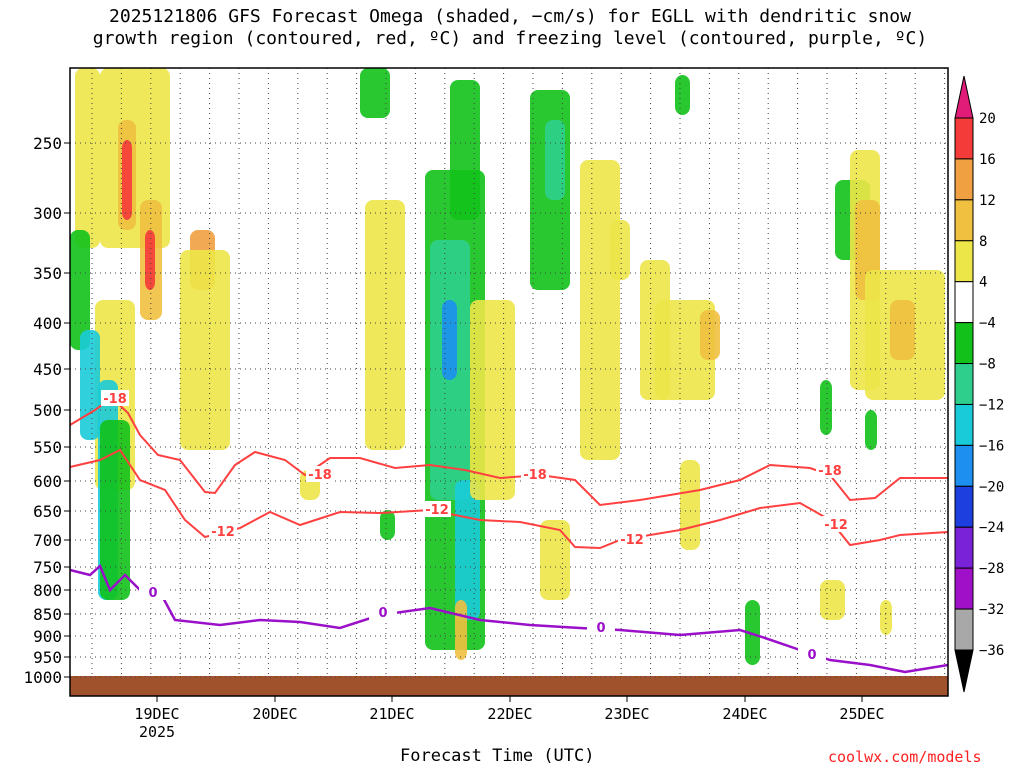 This screenshot has width=1024, height=768. Describe the element at coordinates (497, 756) in the screenshot. I see `x-axis-title: Forecast Time (UTC)` at that location.